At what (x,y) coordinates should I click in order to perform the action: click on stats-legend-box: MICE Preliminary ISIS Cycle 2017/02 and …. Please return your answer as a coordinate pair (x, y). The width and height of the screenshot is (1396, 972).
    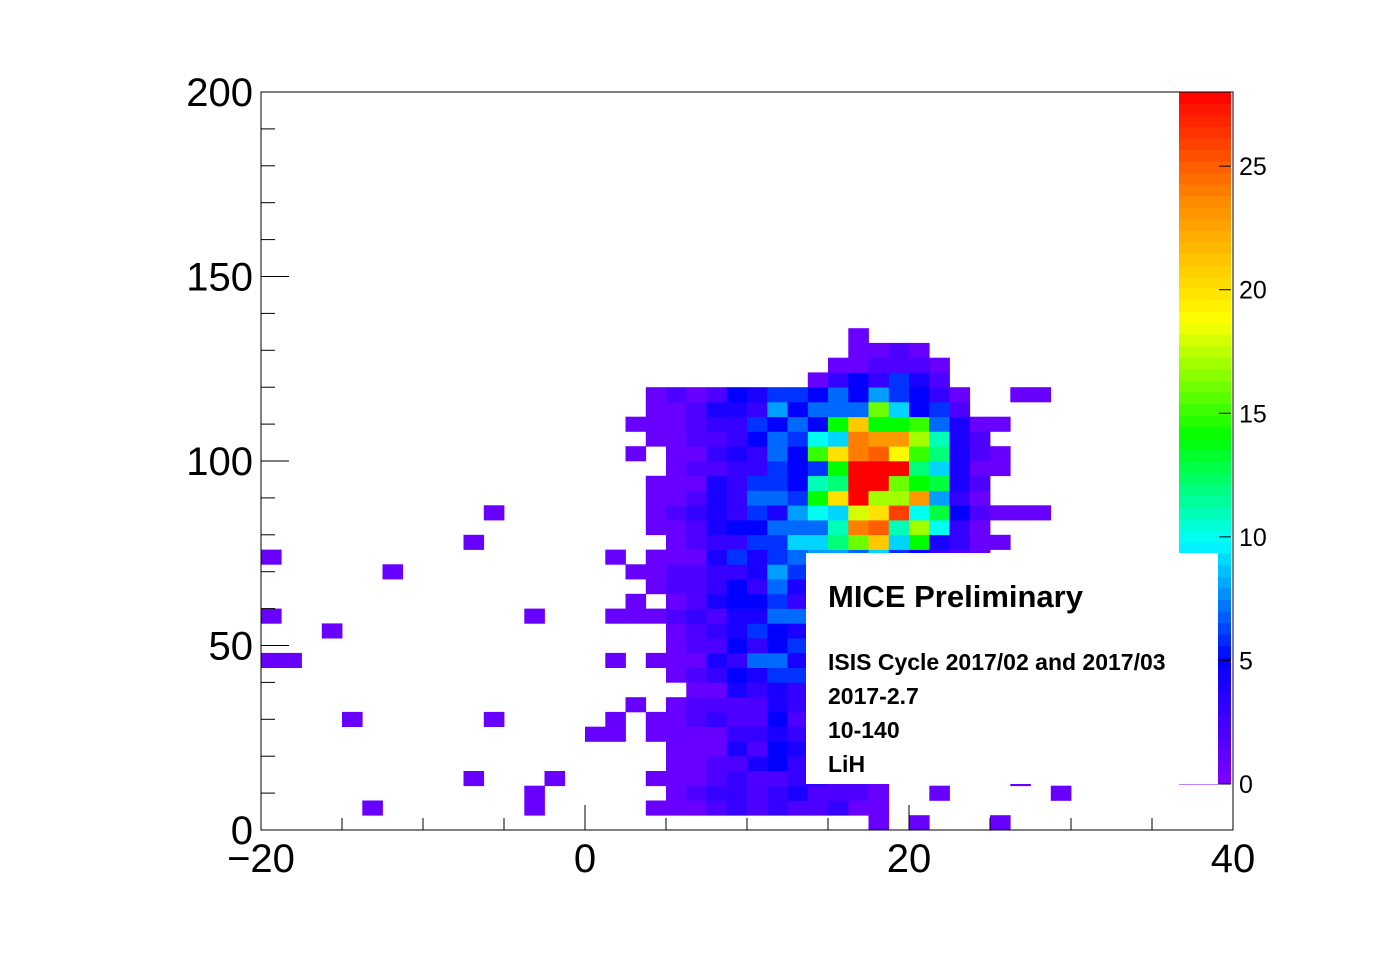
    Looking at the image, I should click on (1012, 668).